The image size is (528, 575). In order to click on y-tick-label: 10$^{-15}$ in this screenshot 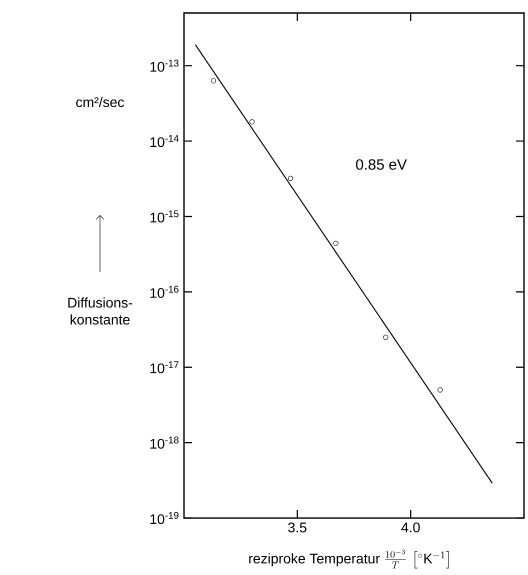, I will do `click(164, 216)`.